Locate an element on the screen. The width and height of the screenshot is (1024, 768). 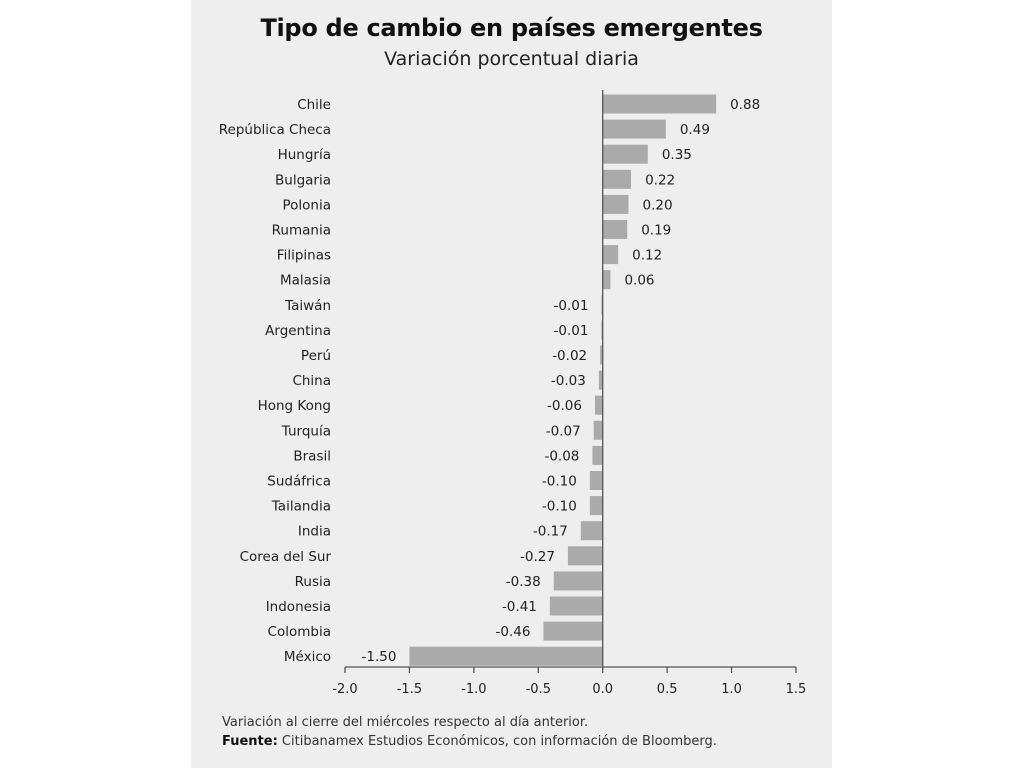
chart-title: Tipo de cambio en países emergentes is located at coordinates (511, 28).